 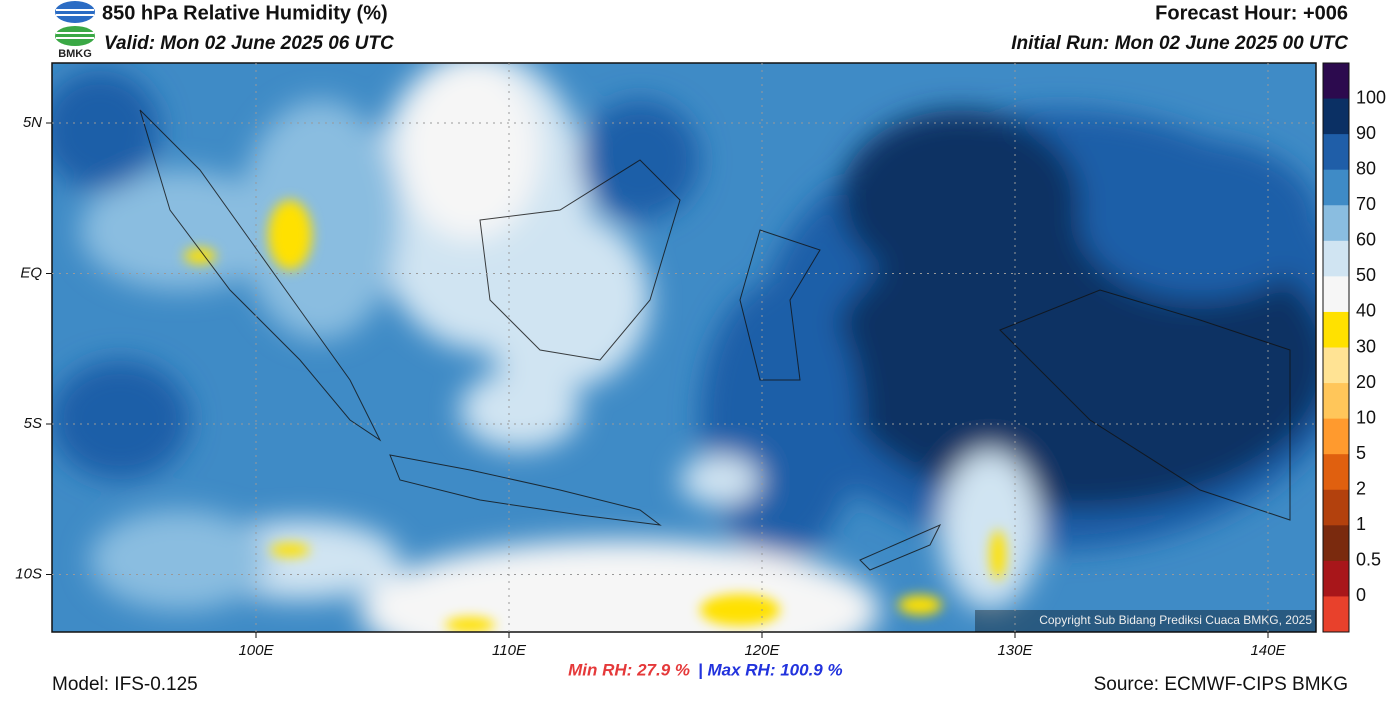 I want to click on colorbar: 100 90 80 70 60 50 40 30 20 10 5 2 1 0.5 0, so click(x=1354, y=347).